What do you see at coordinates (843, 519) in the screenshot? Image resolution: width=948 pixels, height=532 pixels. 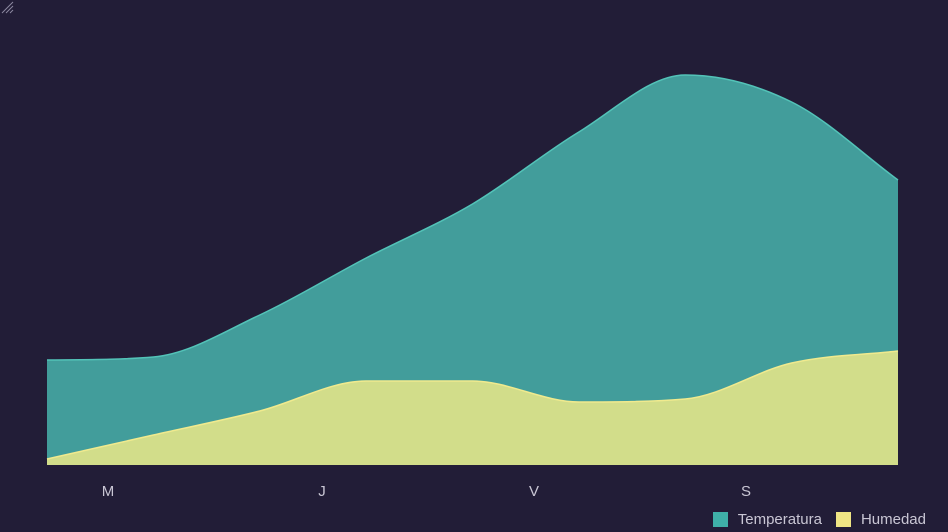 I see `legend-swatch-humedad` at bounding box center [843, 519].